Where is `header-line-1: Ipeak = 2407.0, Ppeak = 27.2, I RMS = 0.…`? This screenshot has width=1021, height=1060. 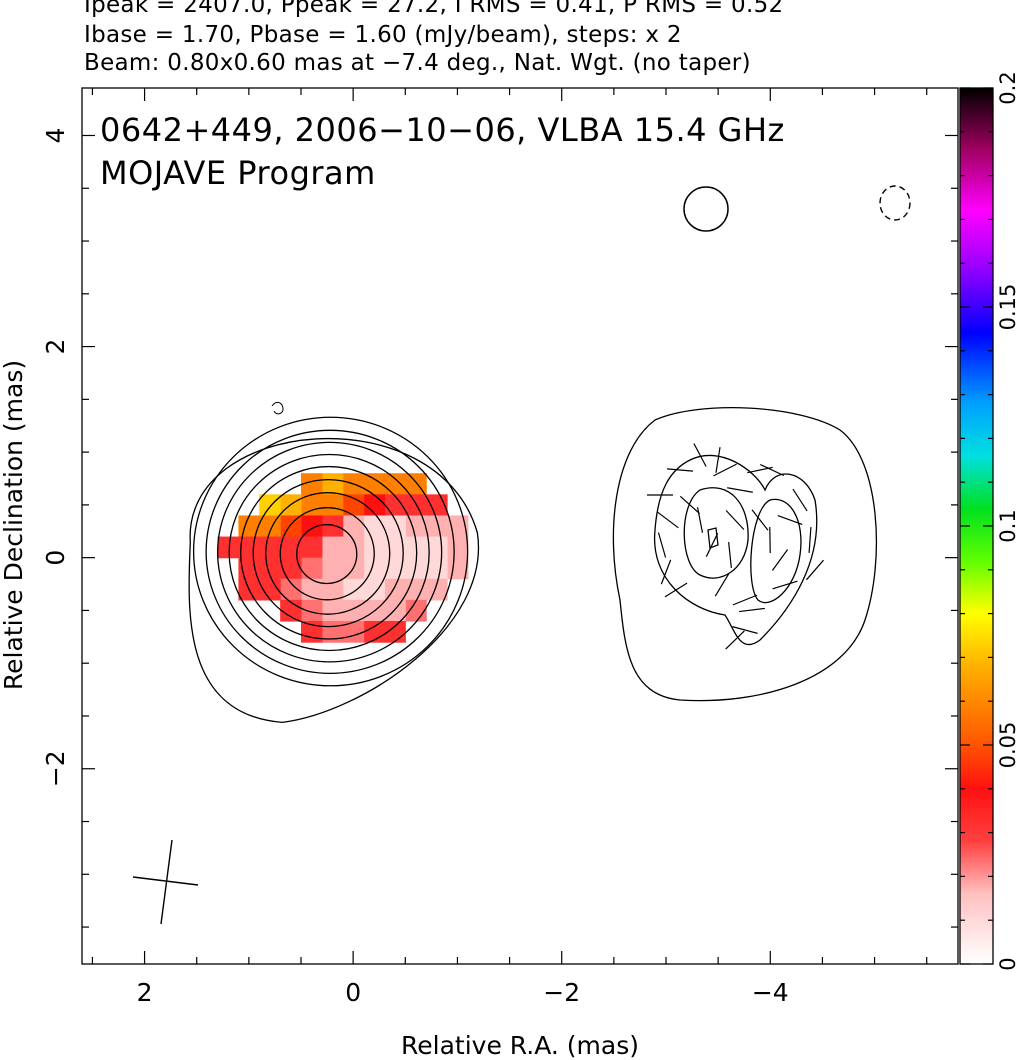
header-line-1: Ipeak = 2407.0, Ppeak = 27.2, I RMS = 0.… is located at coordinates (434, 9).